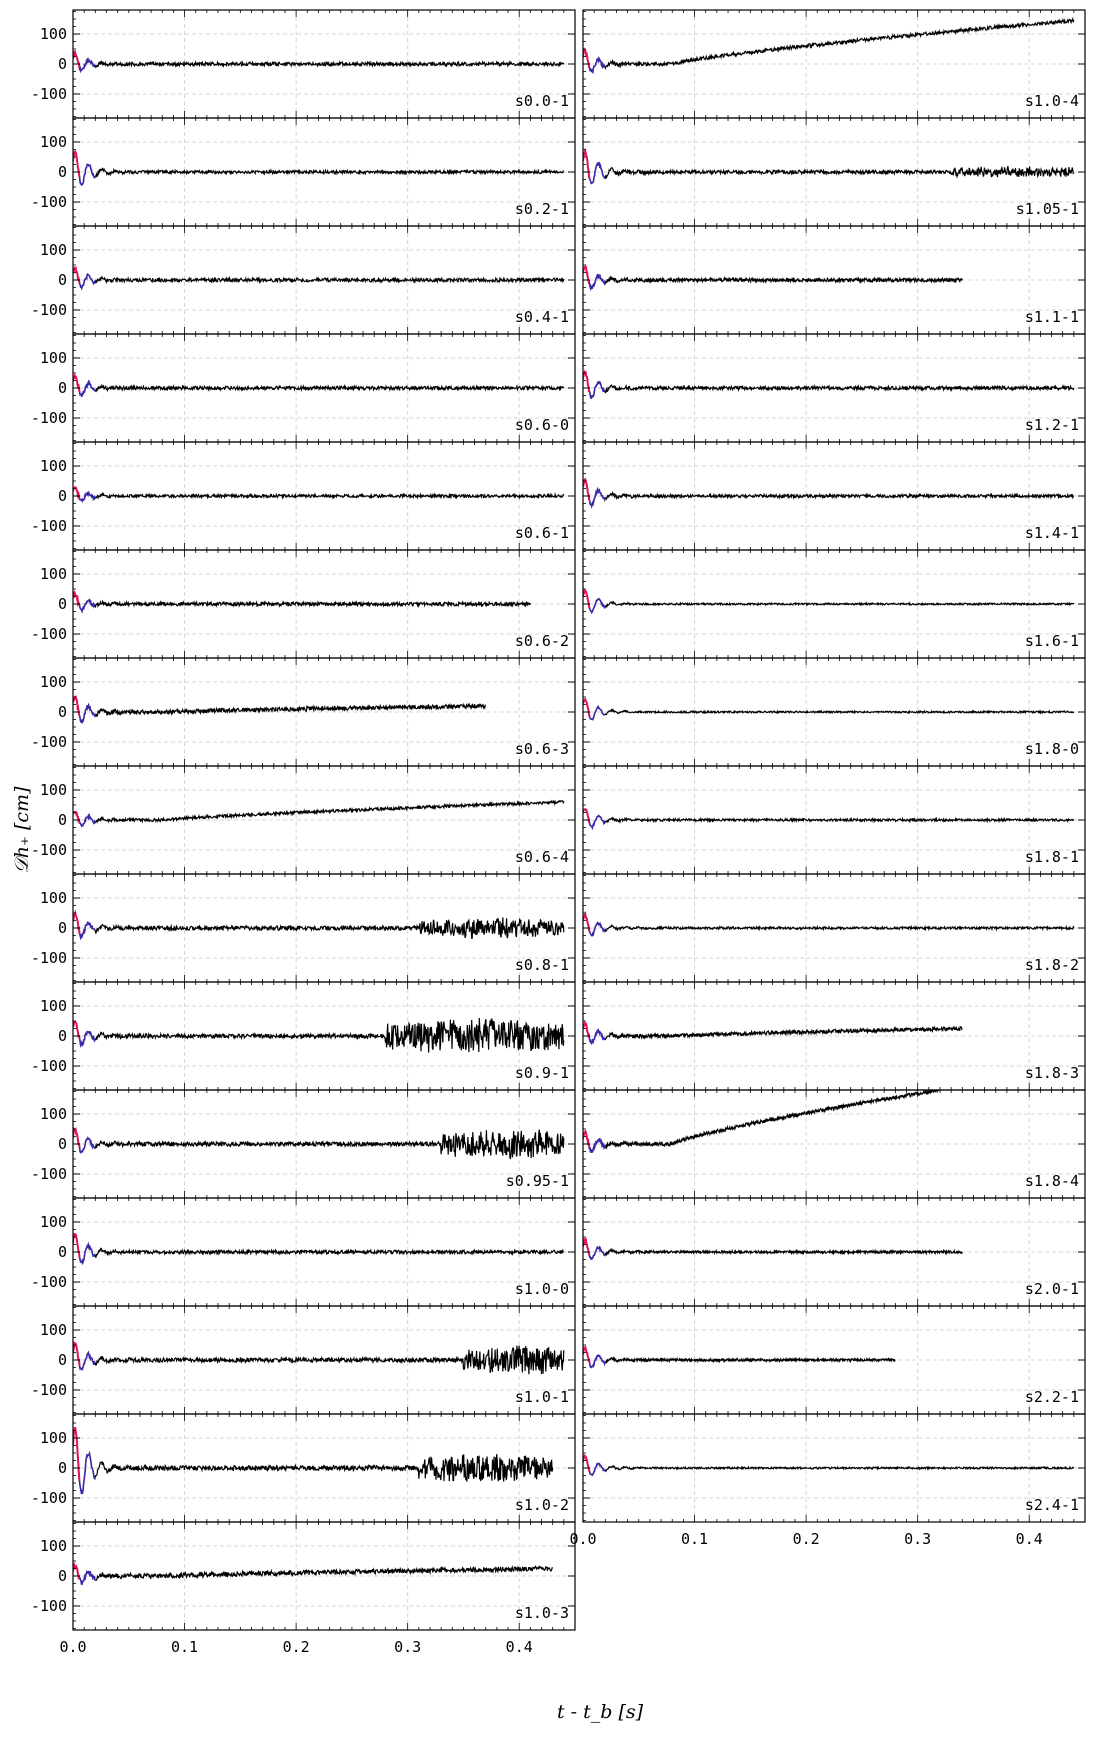  I want to click on panel-label: s0.6-3, so click(542, 749).